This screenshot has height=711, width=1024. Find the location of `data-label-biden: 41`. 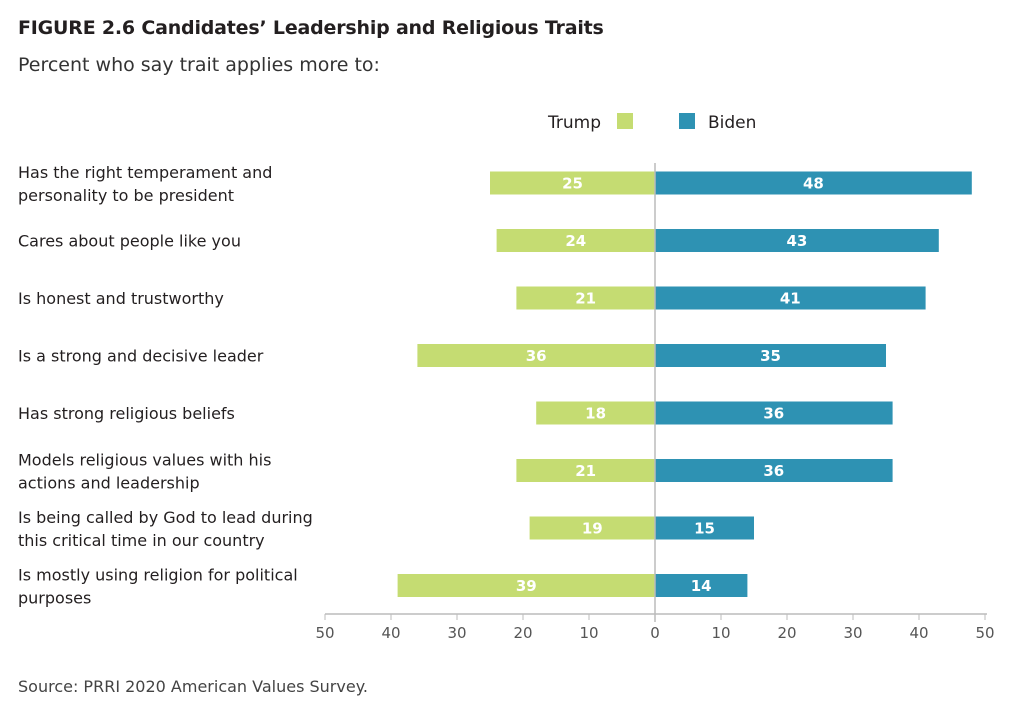

data-label-biden: 41 is located at coordinates (790, 299).